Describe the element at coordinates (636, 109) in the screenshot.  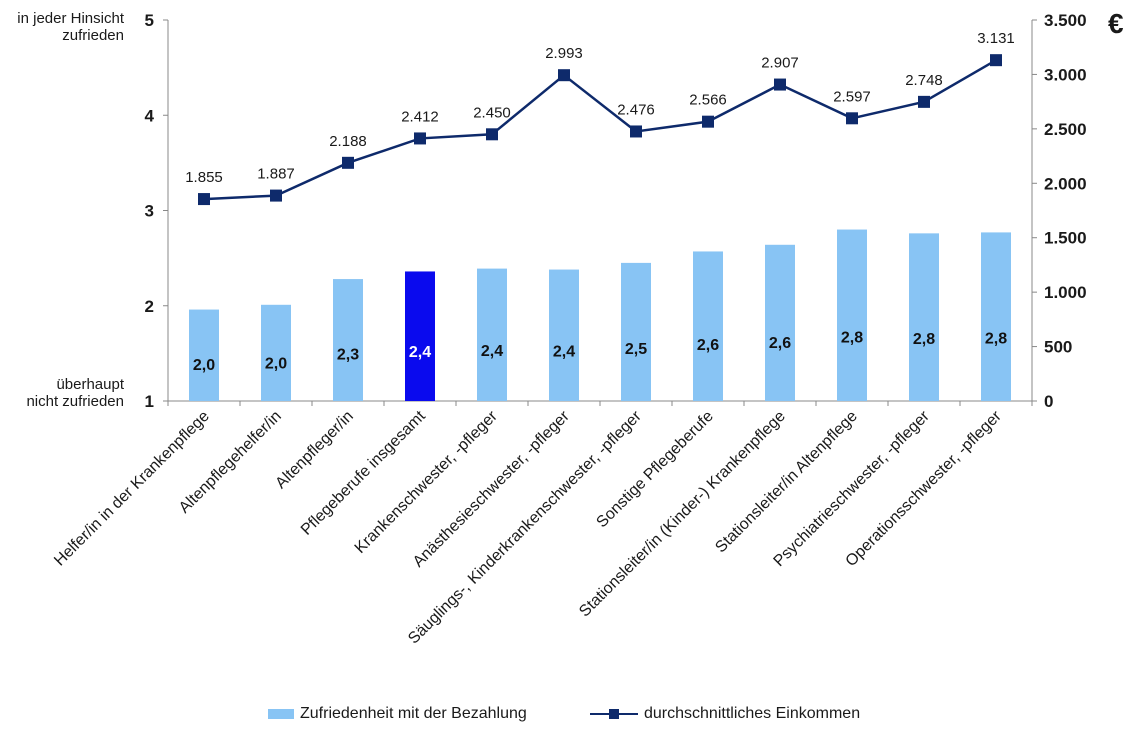
I see `income-data-label: 2.476` at that location.